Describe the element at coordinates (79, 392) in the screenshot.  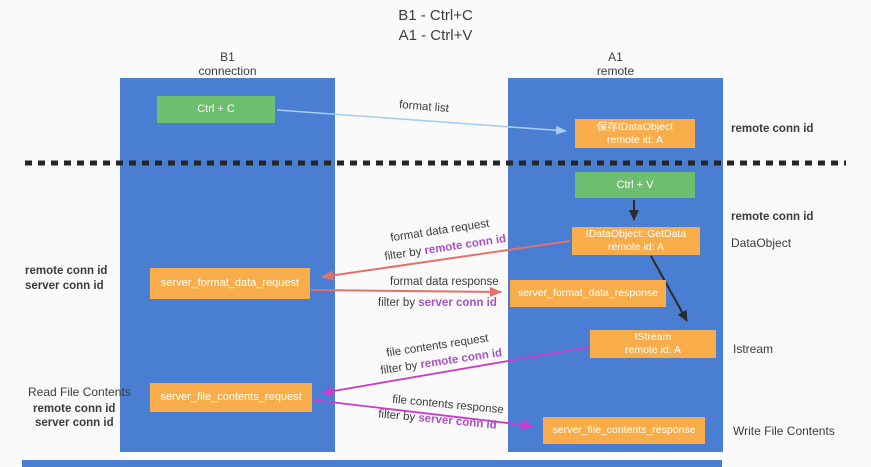
I see `annotation-read-file-contents: Read File Contents` at that location.